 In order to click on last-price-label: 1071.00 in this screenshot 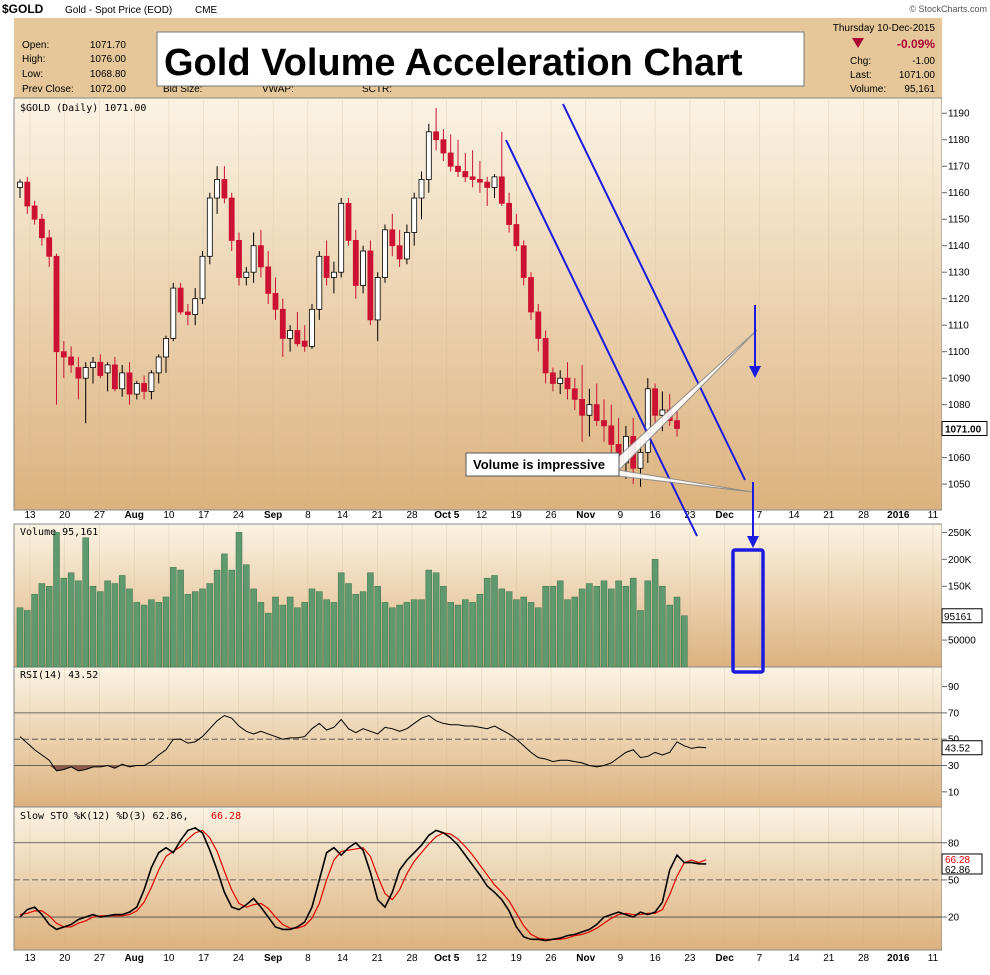, I will do `click(963, 430)`.